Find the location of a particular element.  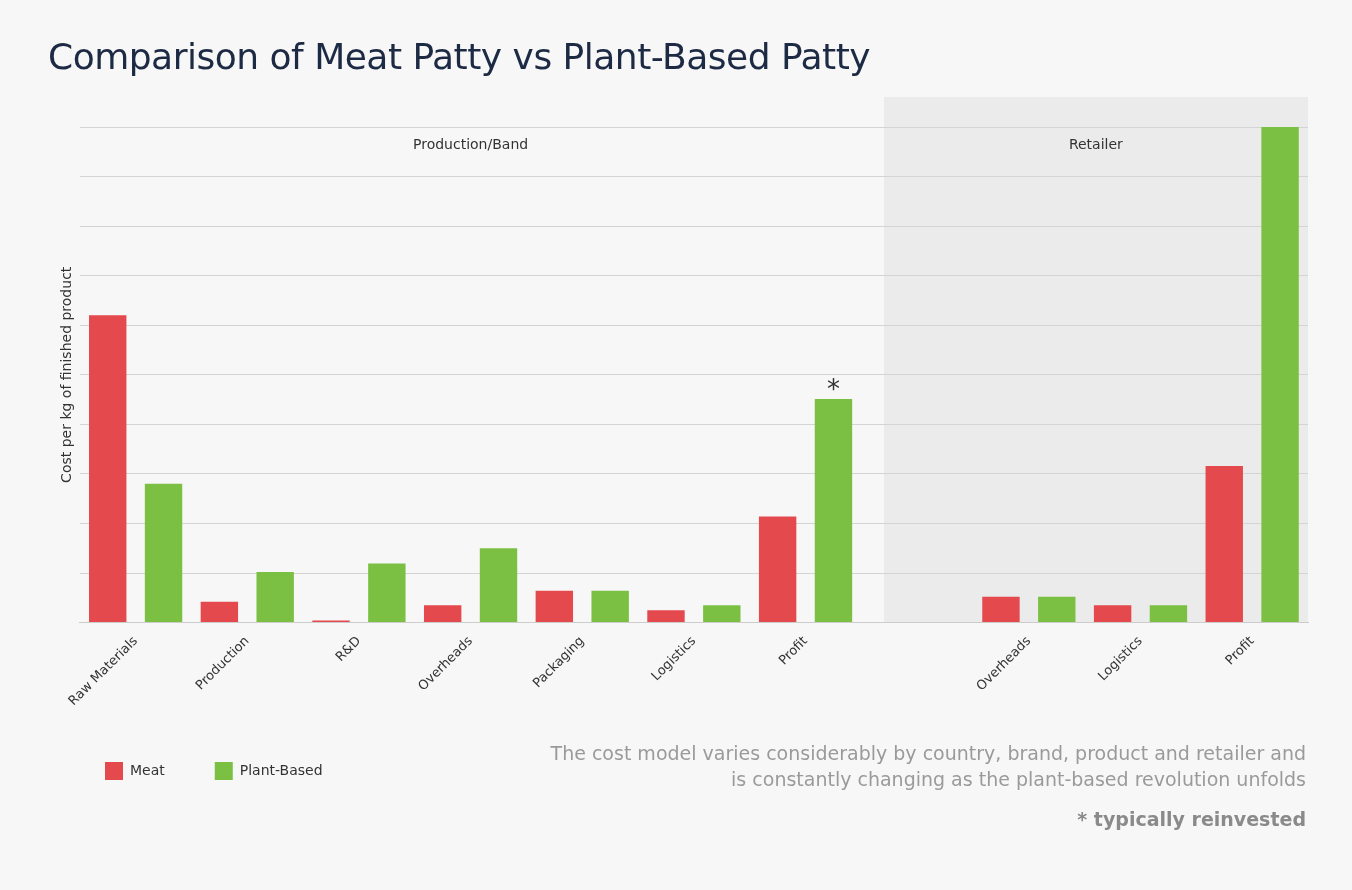

annotation: * is located at coordinates (833, 388).